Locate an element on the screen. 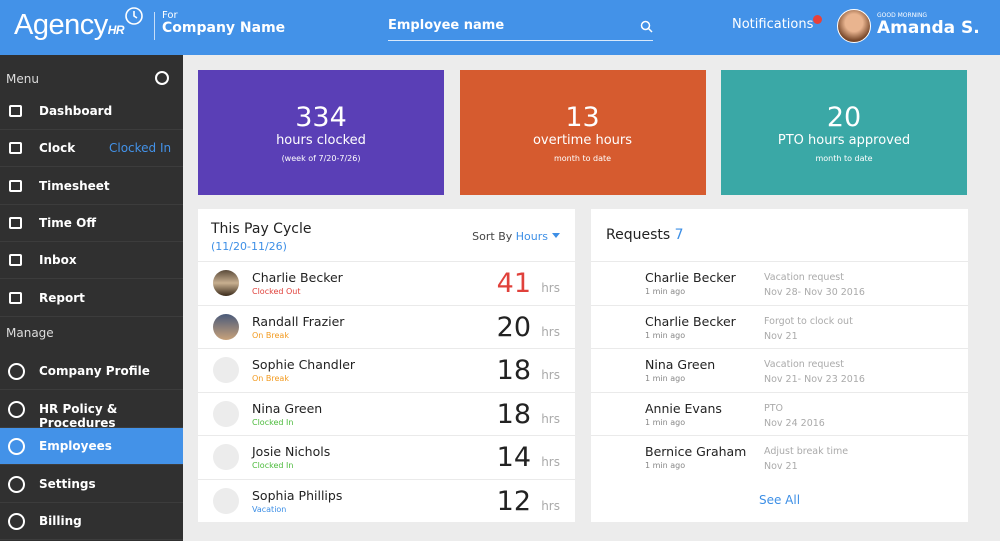 The height and width of the screenshot is (541, 1000). sort-value: Hours is located at coordinates (531, 236).